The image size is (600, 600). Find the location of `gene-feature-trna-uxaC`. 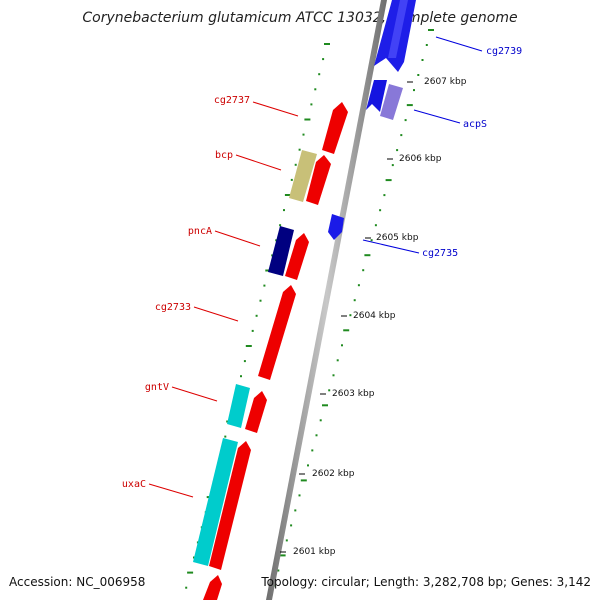

gene-feature-trna-uxaC is located at coordinates (215, 502).